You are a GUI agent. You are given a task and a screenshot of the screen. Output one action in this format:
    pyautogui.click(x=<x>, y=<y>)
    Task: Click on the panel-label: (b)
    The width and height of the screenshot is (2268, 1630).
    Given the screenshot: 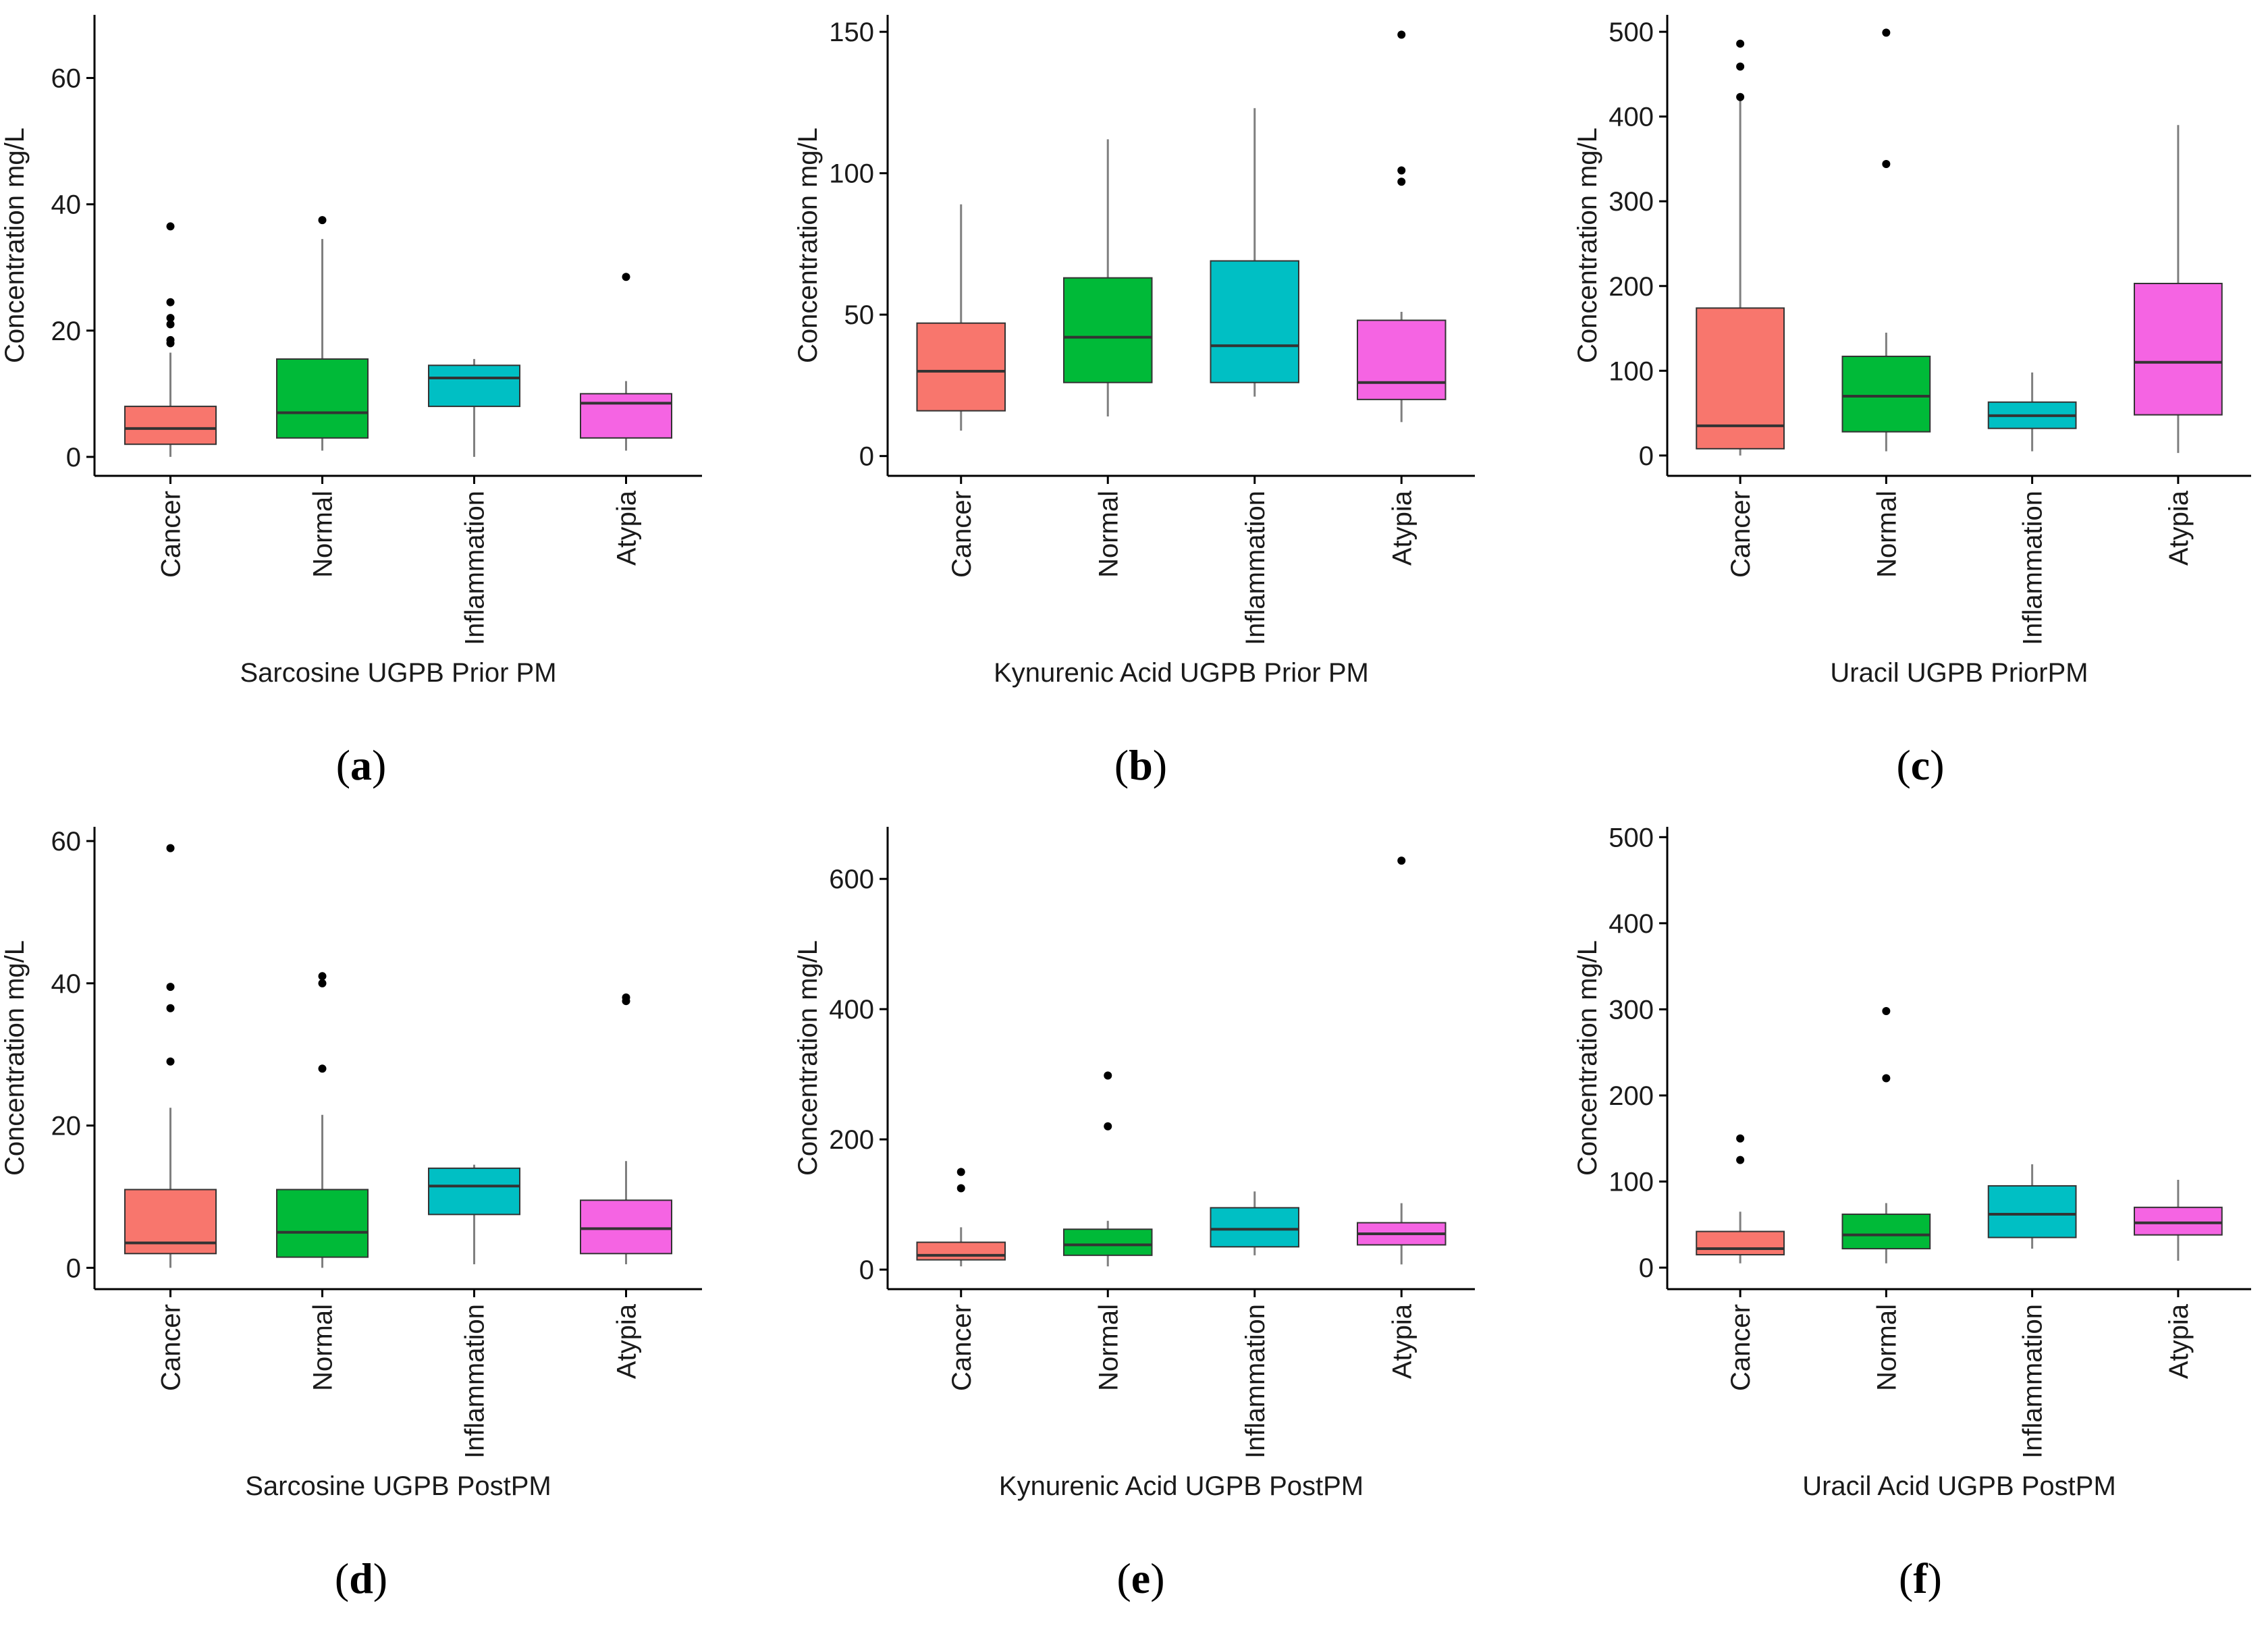 What is the action you would take?
    pyautogui.click(x=1140, y=765)
    